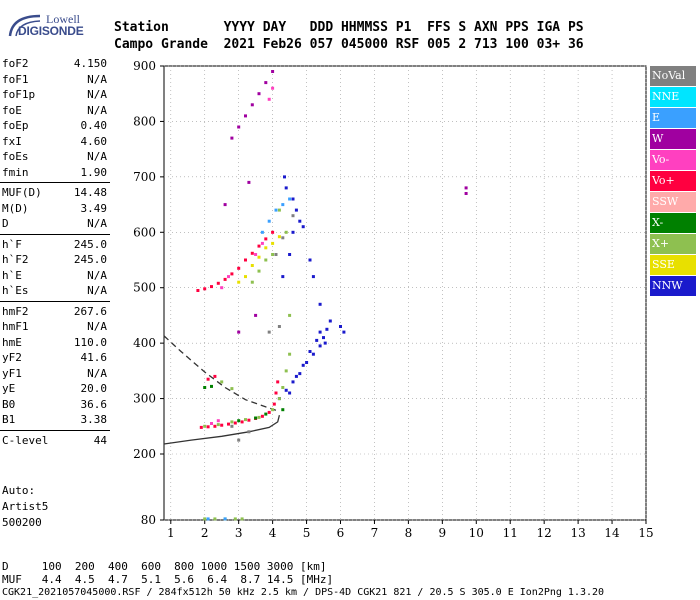 The image size is (700, 600). What do you see at coordinates (56, 358) in the screenshot?
I see `param-row: yF2 41.6` at bounding box center [56, 358].